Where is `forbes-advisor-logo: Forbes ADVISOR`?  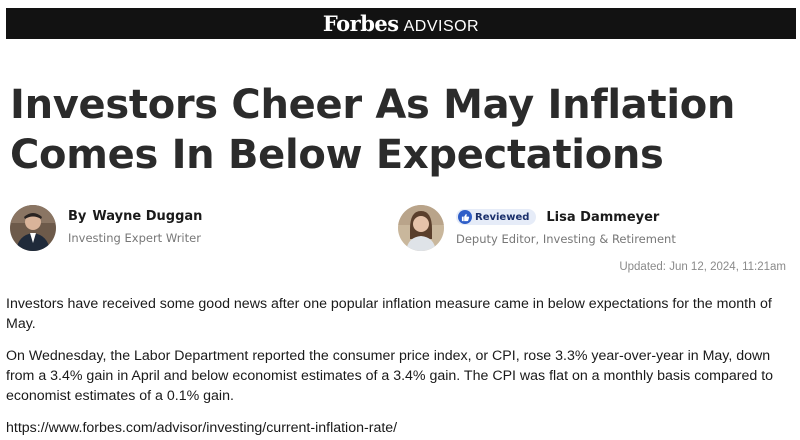 forbes-advisor-logo: Forbes ADVISOR is located at coordinates (401, 23).